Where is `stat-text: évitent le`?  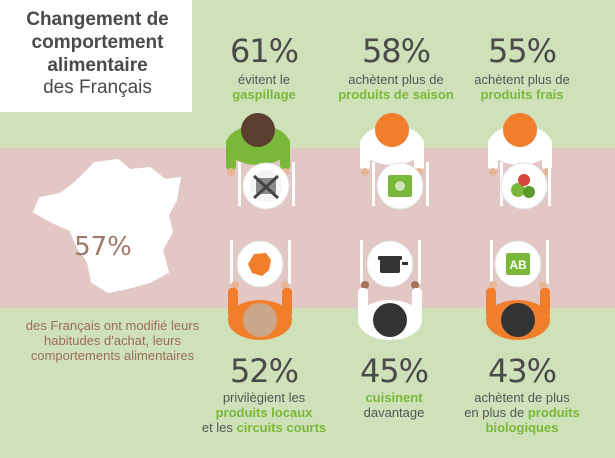
stat-text: évitent le is located at coordinates (264, 79).